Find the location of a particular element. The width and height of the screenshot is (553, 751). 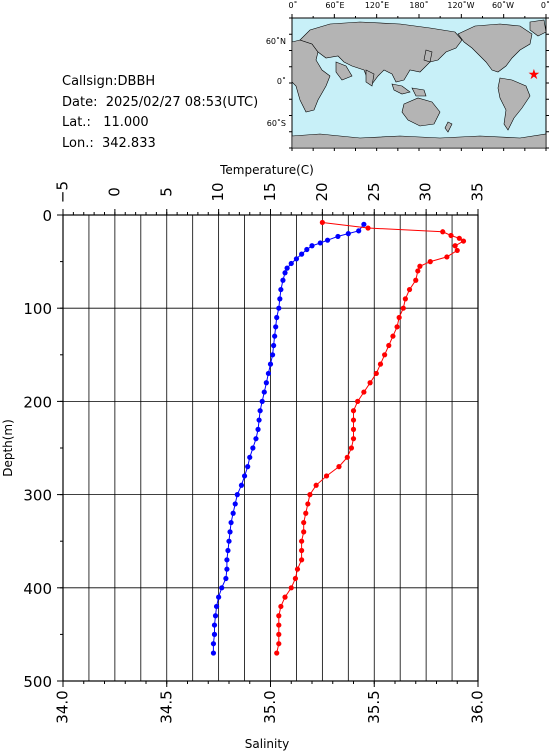

temperature-tick-label: 10 is located at coordinates (218, 191).